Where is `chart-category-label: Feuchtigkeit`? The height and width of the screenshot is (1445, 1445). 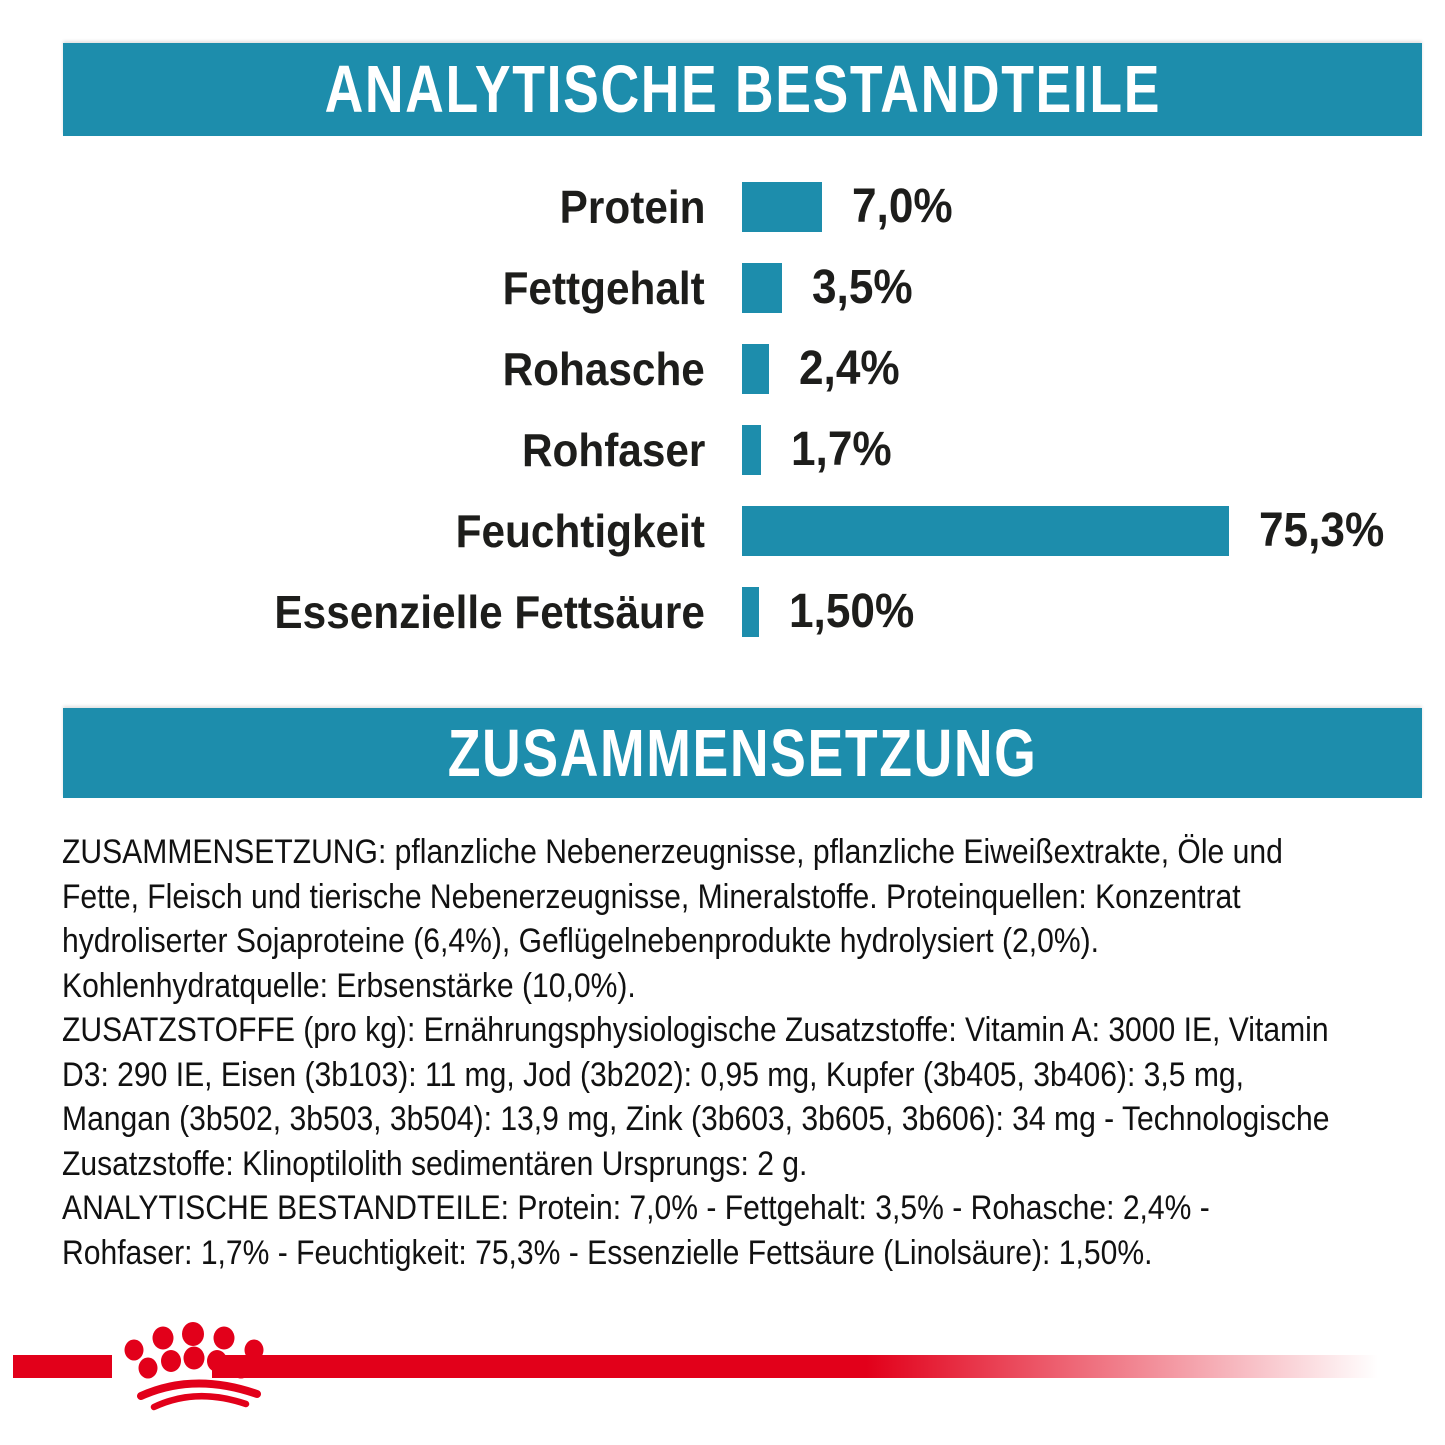
chart-category-label: Feuchtigkeit is located at coordinates (580, 530).